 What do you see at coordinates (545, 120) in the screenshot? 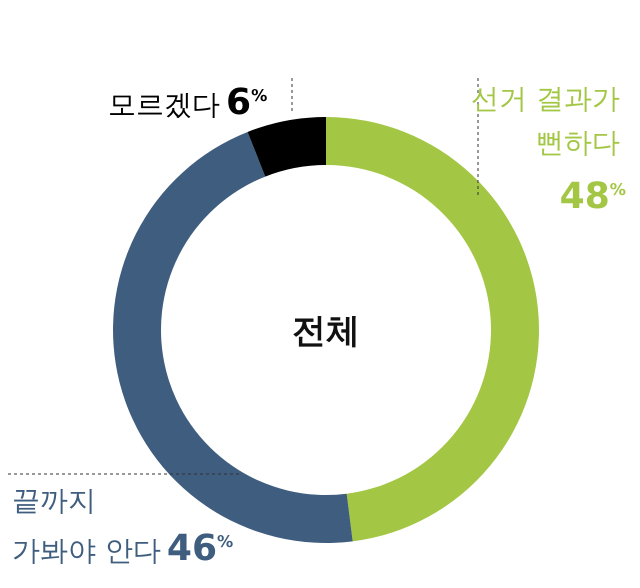
I see `slice-label: 선거 결과가 뻔하다` at bounding box center [545, 120].